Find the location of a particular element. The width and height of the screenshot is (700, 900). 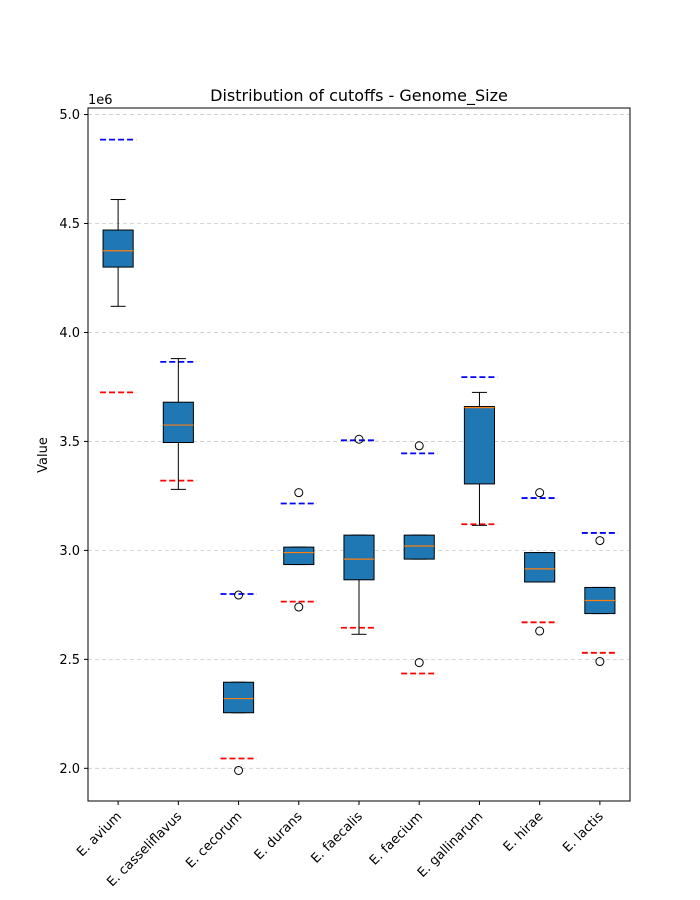

x-tick-label: E. faecalis is located at coordinates (337, 838).